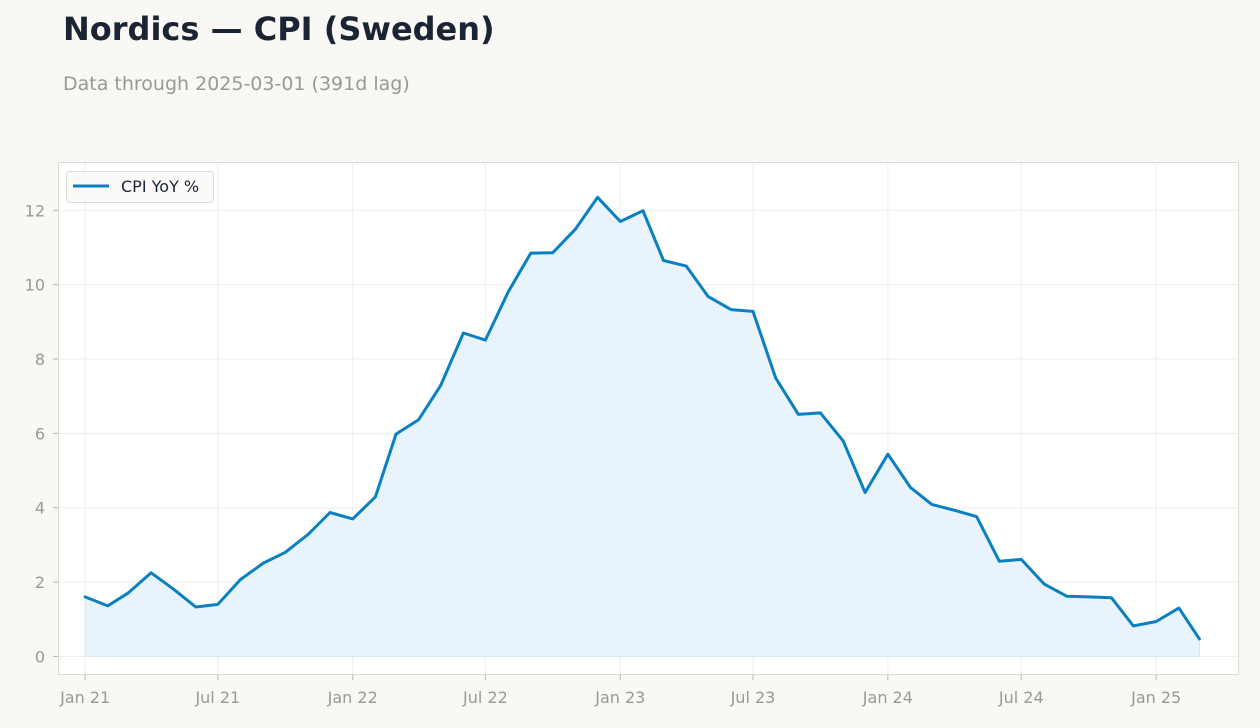 This screenshot has height=728, width=1260. Describe the element at coordinates (485, 697) in the screenshot. I see `x-tick-label: Jul 22` at that location.